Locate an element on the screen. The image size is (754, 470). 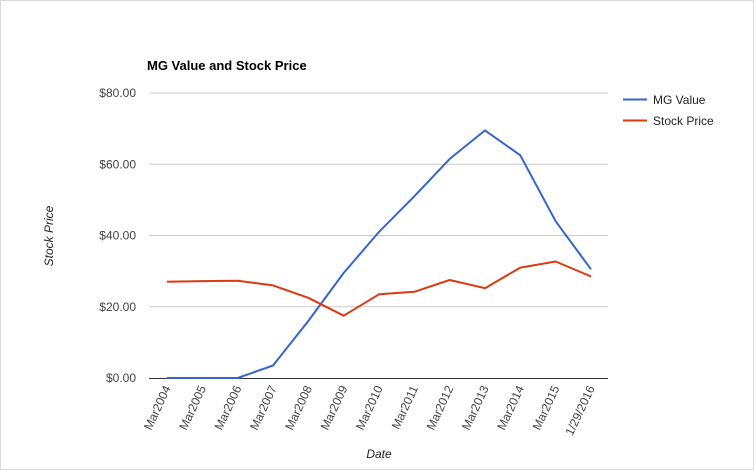
series-line-stock-price is located at coordinates (379, 288).